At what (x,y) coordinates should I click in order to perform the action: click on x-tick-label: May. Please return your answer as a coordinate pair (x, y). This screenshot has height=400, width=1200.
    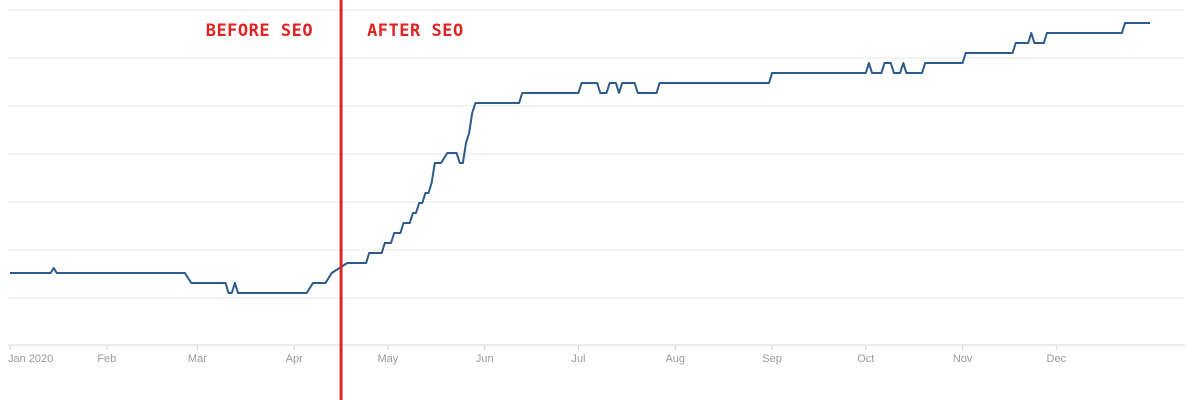
    Looking at the image, I should click on (388, 359).